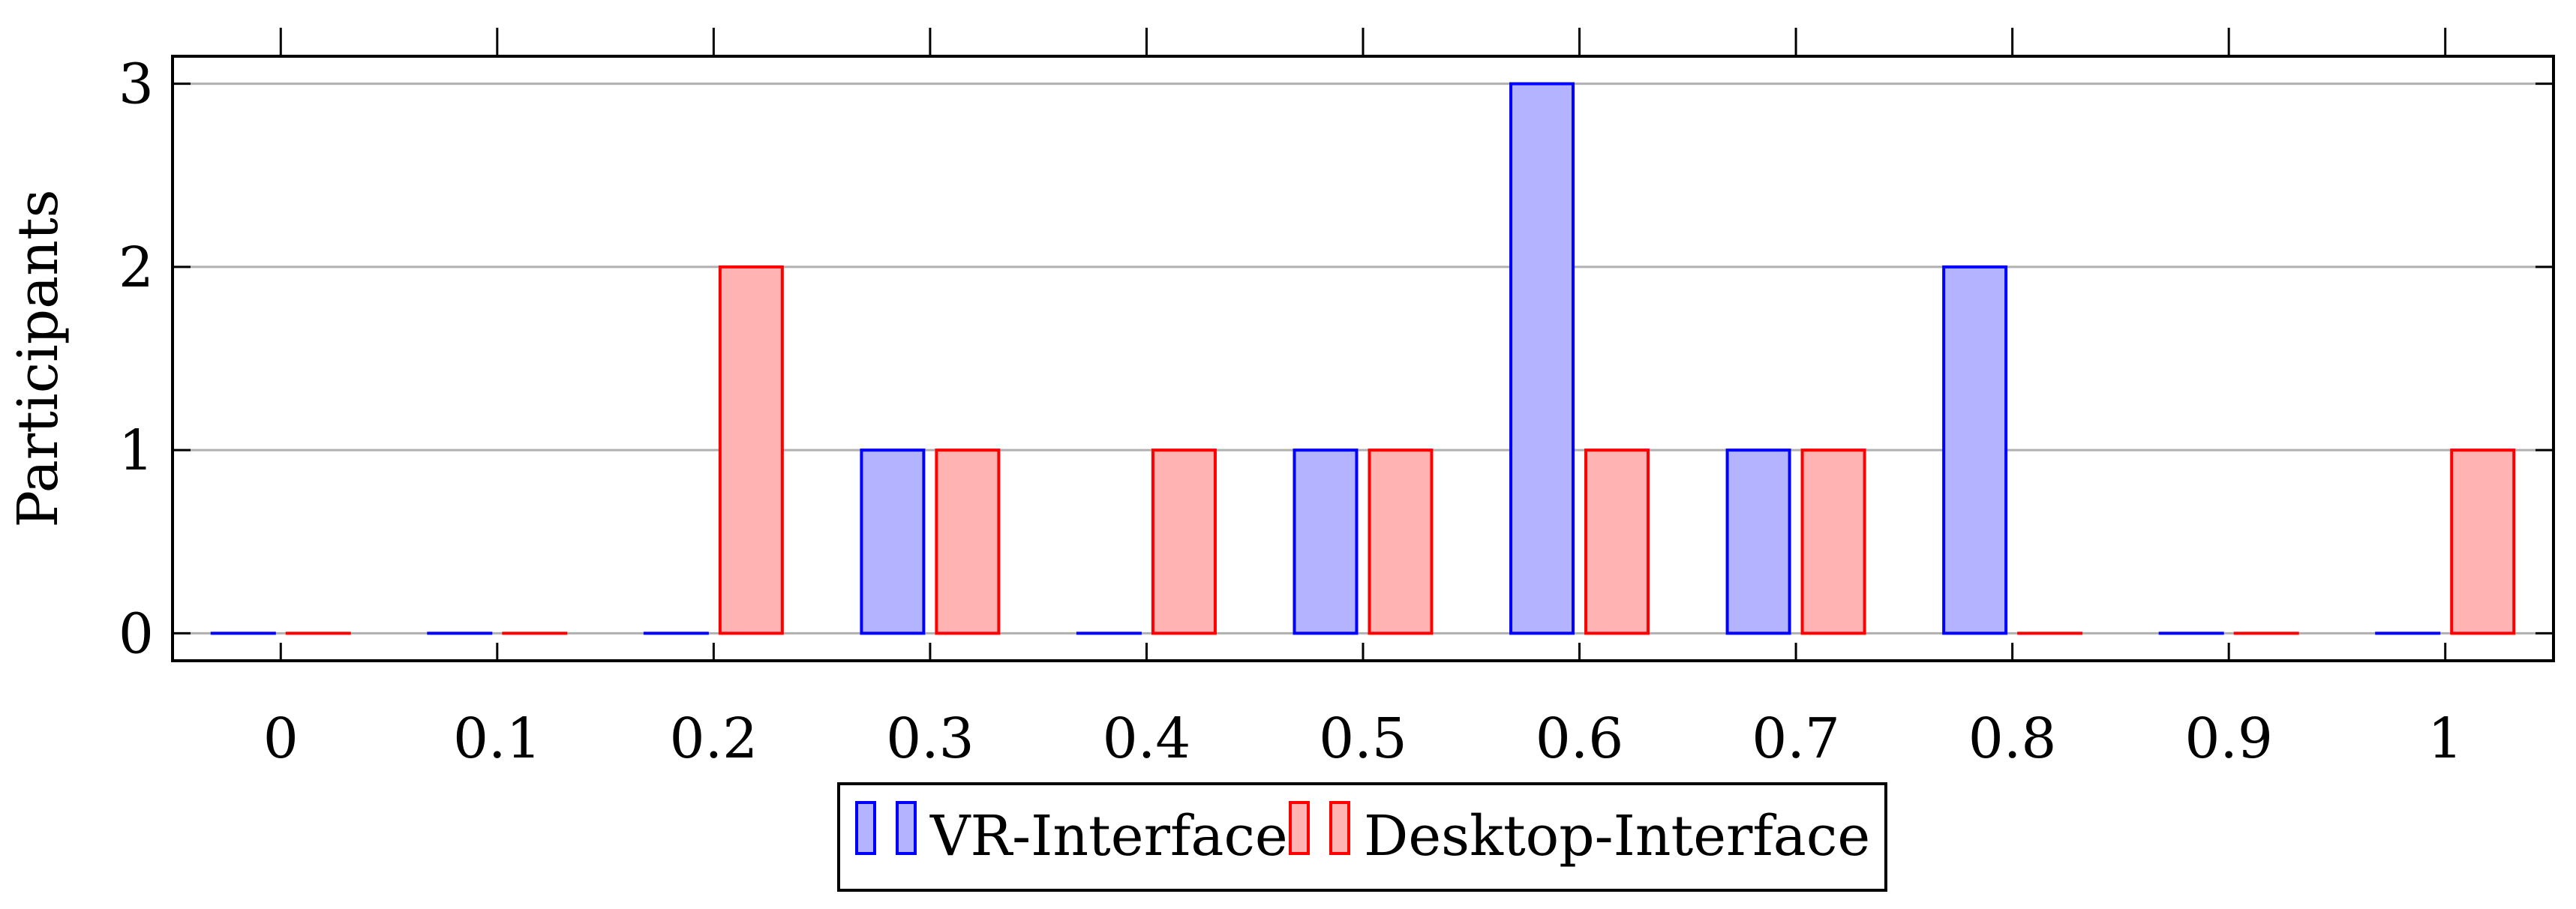 The width and height of the screenshot is (2576, 909). I want to click on y-axis-label: Participants, so click(38, 358).